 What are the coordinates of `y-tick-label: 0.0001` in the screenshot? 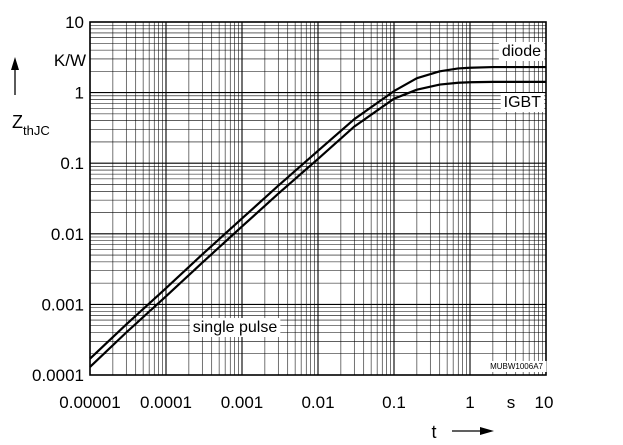 It's located at (58, 375).